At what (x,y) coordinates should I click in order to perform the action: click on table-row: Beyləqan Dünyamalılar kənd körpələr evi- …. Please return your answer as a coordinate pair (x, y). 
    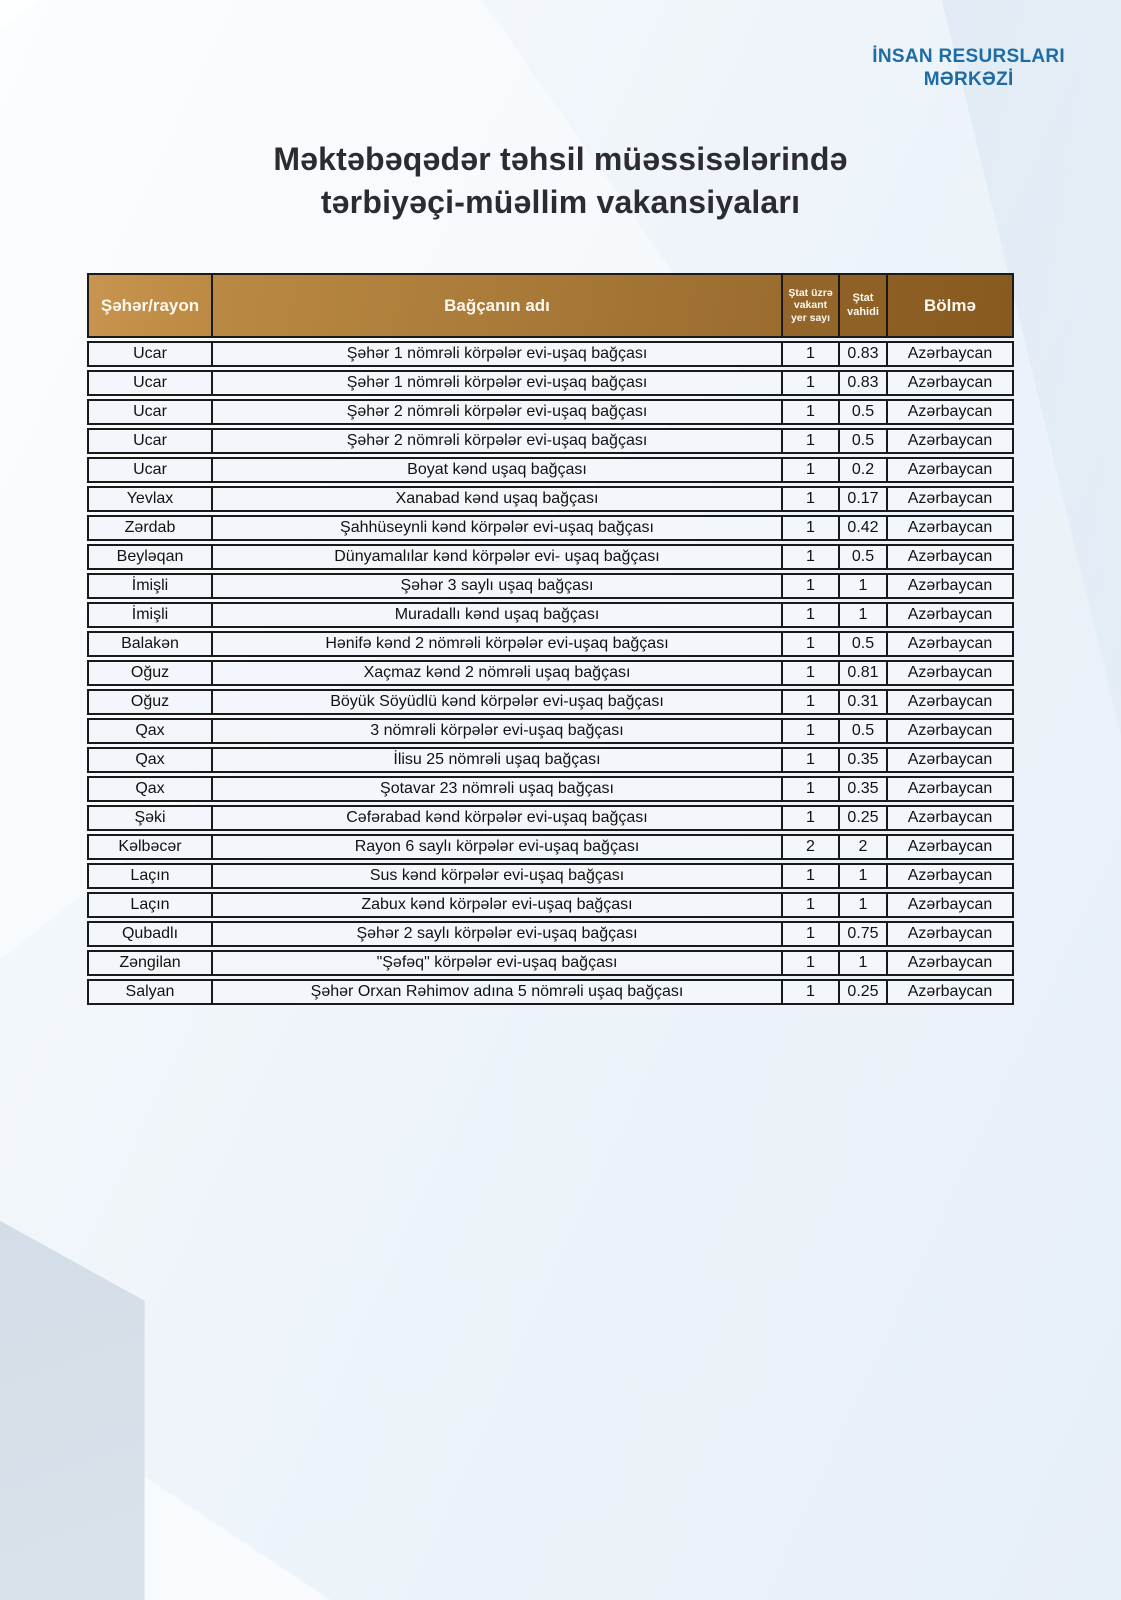
    Looking at the image, I should click on (550, 557).